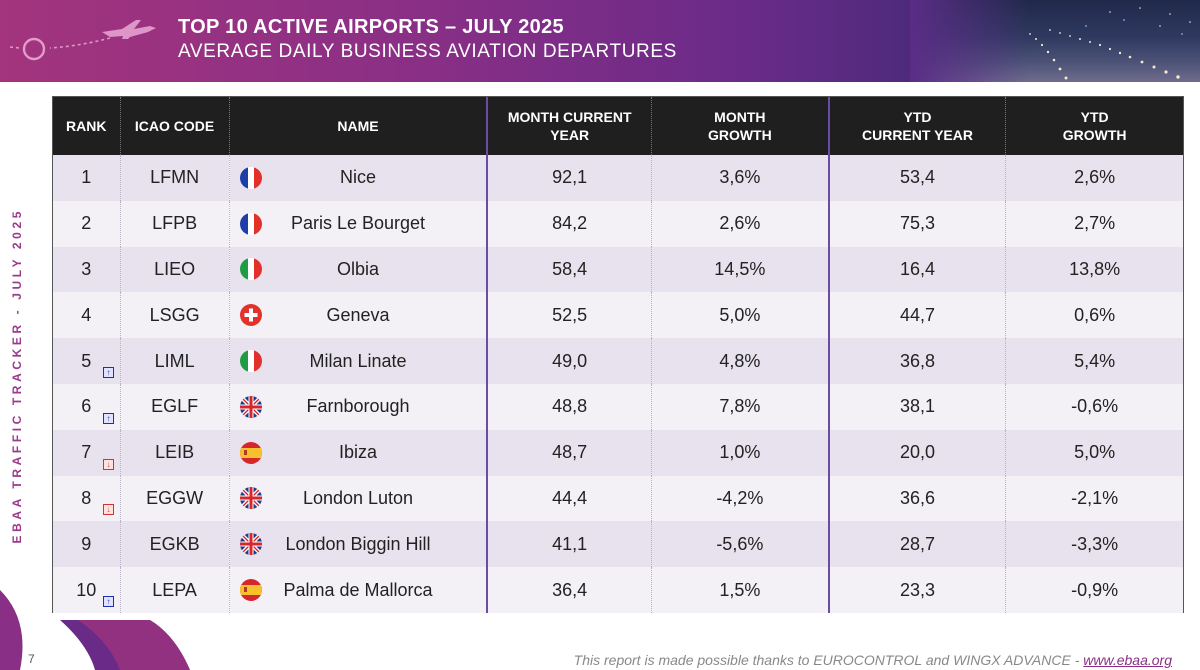 This screenshot has width=1200, height=670. I want to click on cell-name: London Biggin Hill, so click(358, 544).